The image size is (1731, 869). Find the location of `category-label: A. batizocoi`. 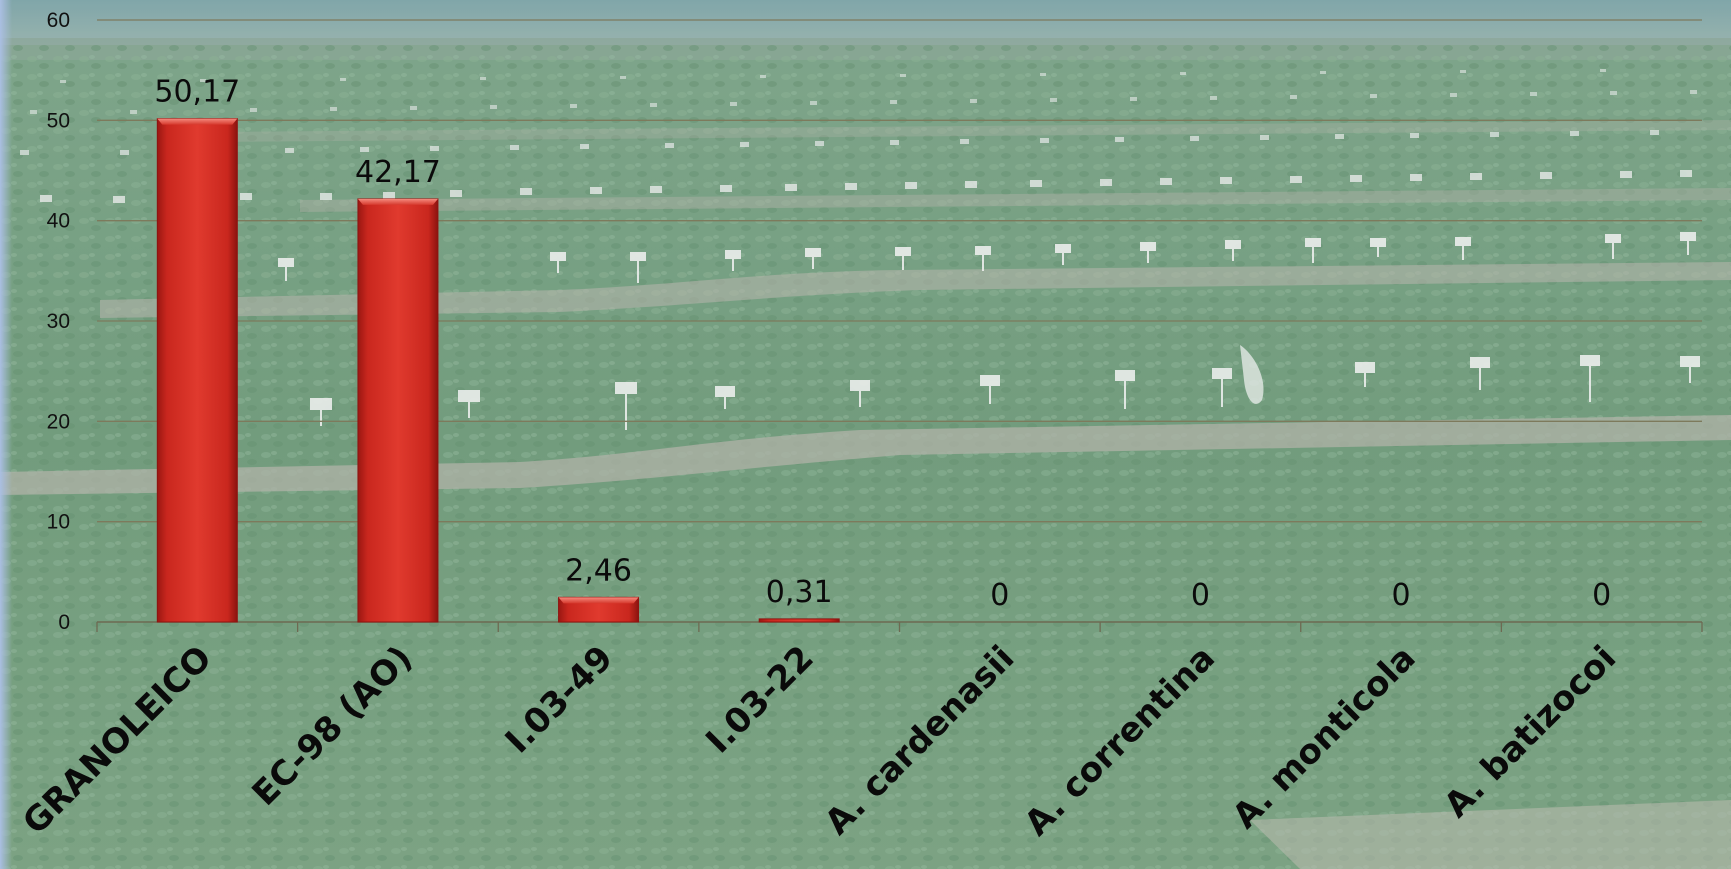

category-label: A. batizocoi is located at coordinates (1531, 732).